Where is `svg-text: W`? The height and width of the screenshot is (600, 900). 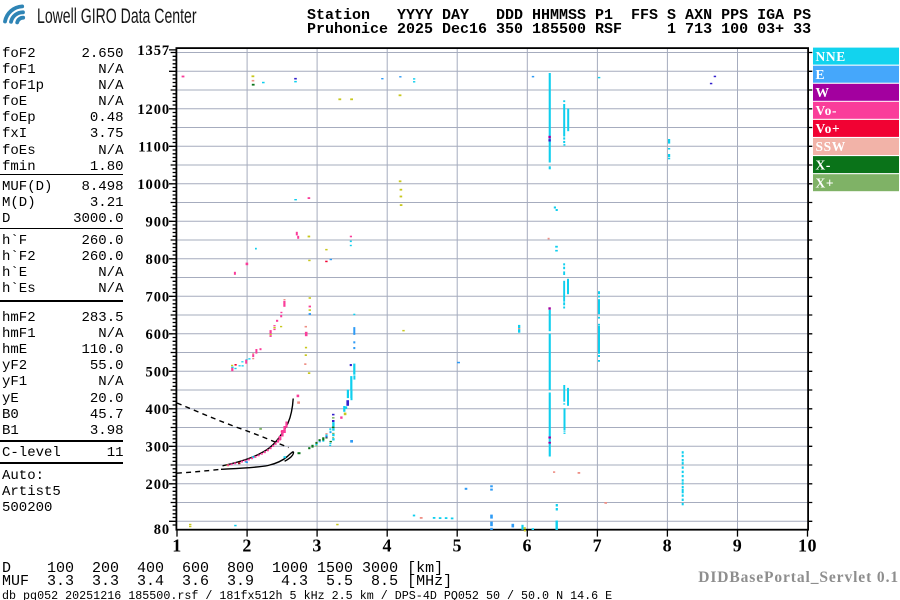
svg-text: W is located at coordinates (823, 92).